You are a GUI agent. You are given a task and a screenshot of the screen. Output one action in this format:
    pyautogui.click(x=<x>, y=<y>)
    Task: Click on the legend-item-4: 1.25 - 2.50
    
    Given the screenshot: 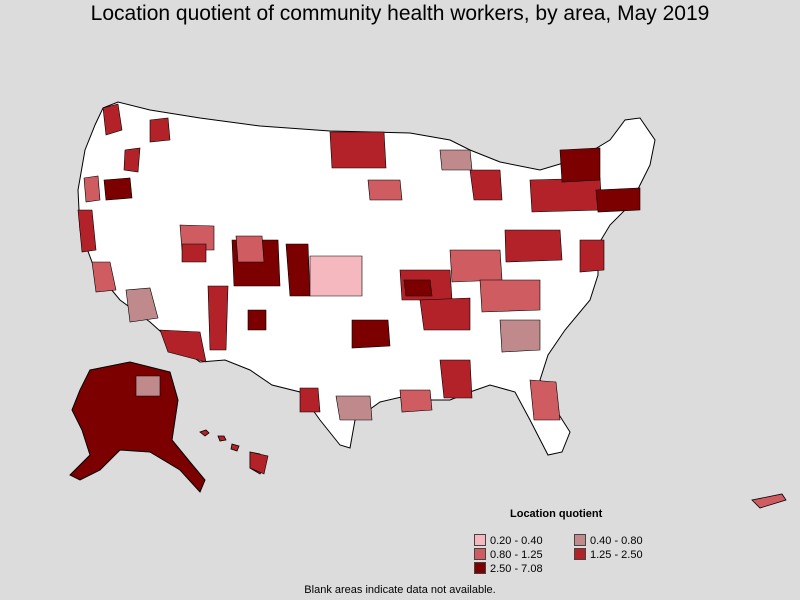 What is the action you would take?
    pyautogui.click(x=608, y=554)
    